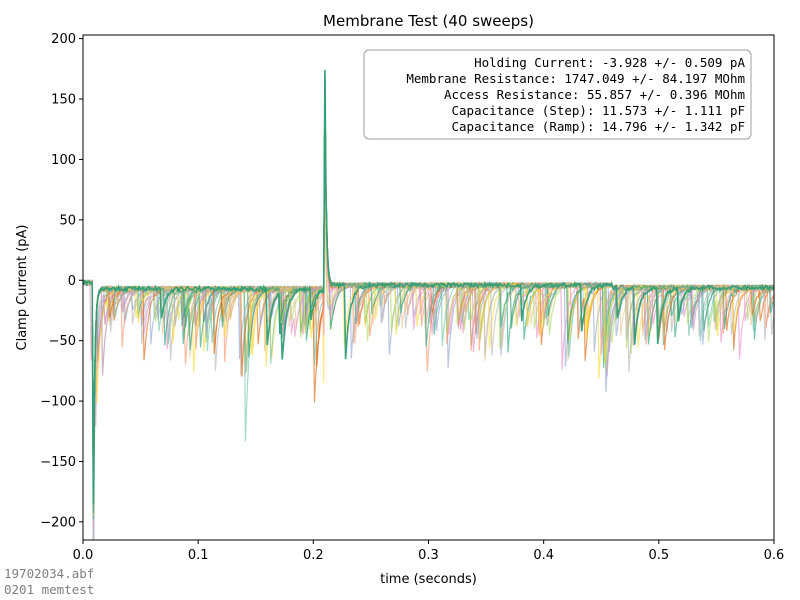 The height and width of the screenshot is (600, 800). What do you see at coordinates (63, 39) in the screenshot?
I see `y-tick-label: 200` at bounding box center [63, 39].